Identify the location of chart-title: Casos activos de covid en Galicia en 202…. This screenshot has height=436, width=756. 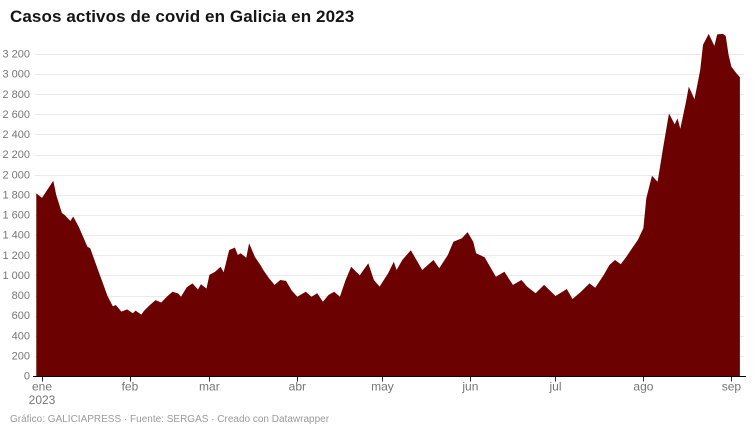
(182, 16).